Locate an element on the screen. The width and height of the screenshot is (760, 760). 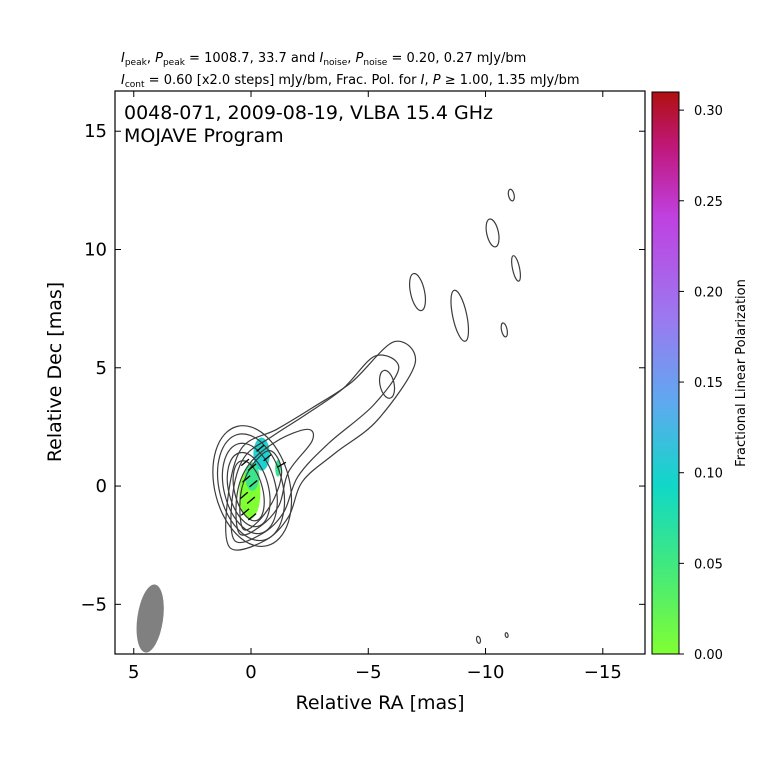
x-tick-label: −10 is located at coordinates (486, 672).